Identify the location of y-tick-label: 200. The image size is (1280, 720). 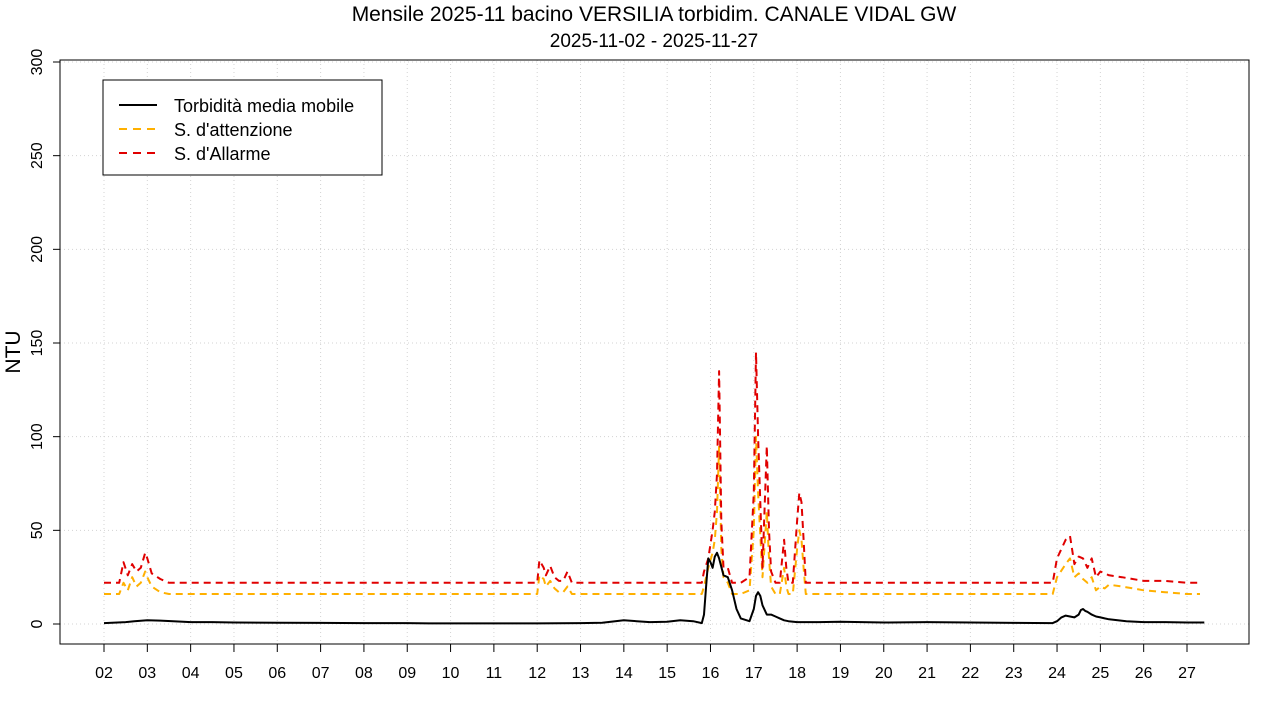
(37, 249).